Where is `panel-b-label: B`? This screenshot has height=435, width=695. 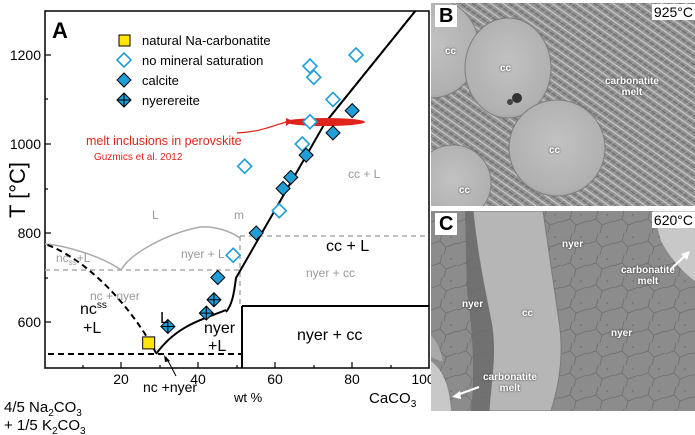 panel-b-label: B is located at coordinates (446, 16).